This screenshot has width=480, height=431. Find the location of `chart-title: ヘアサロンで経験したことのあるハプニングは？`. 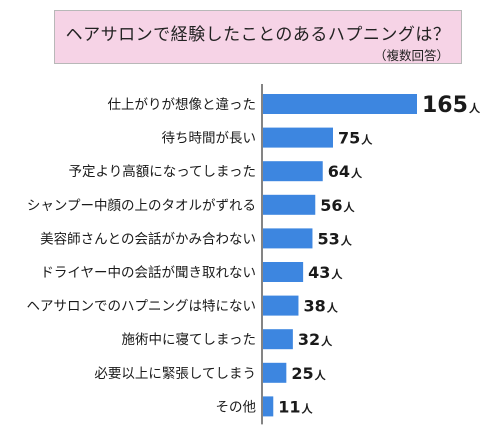

chart-title: ヘアサロンで経験したことのあるハプニングは？ is located at coordinates (258, 35).